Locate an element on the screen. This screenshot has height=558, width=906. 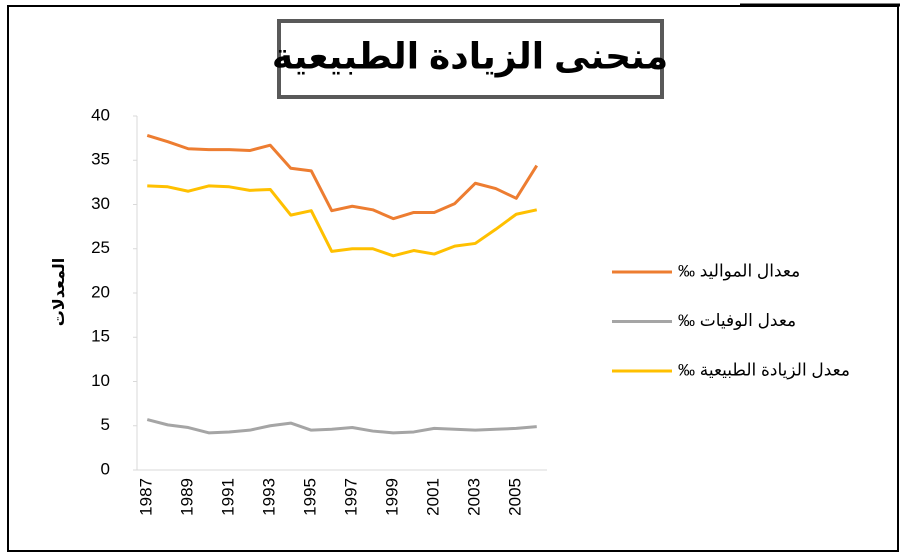
y-tick-label: 30 is located at coordinates (100, 203).